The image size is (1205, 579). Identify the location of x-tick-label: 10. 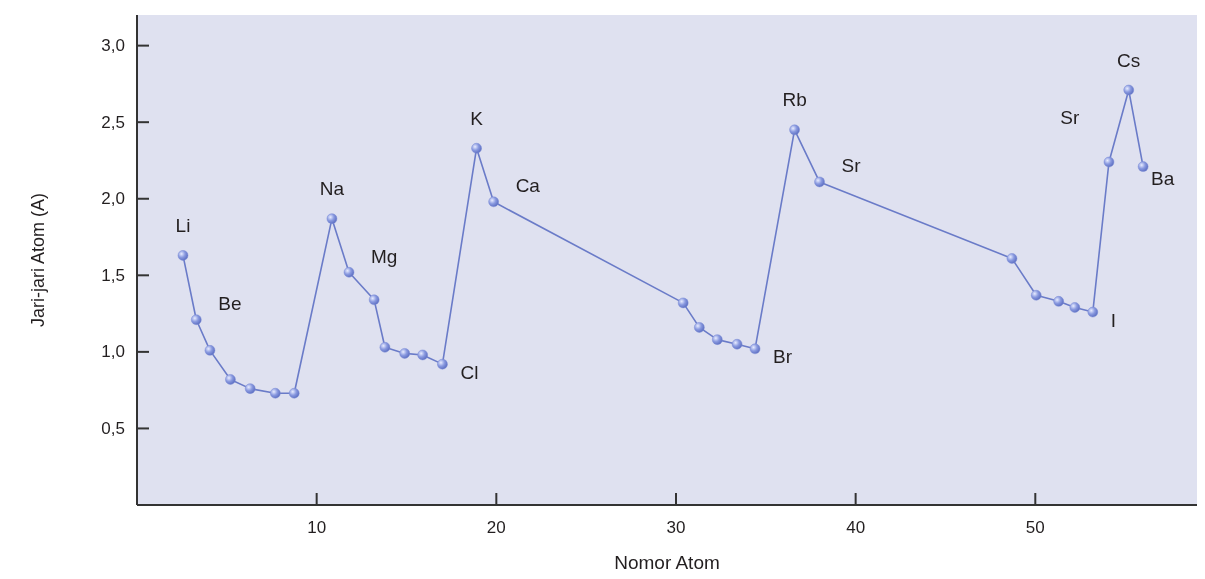
(317, 527).